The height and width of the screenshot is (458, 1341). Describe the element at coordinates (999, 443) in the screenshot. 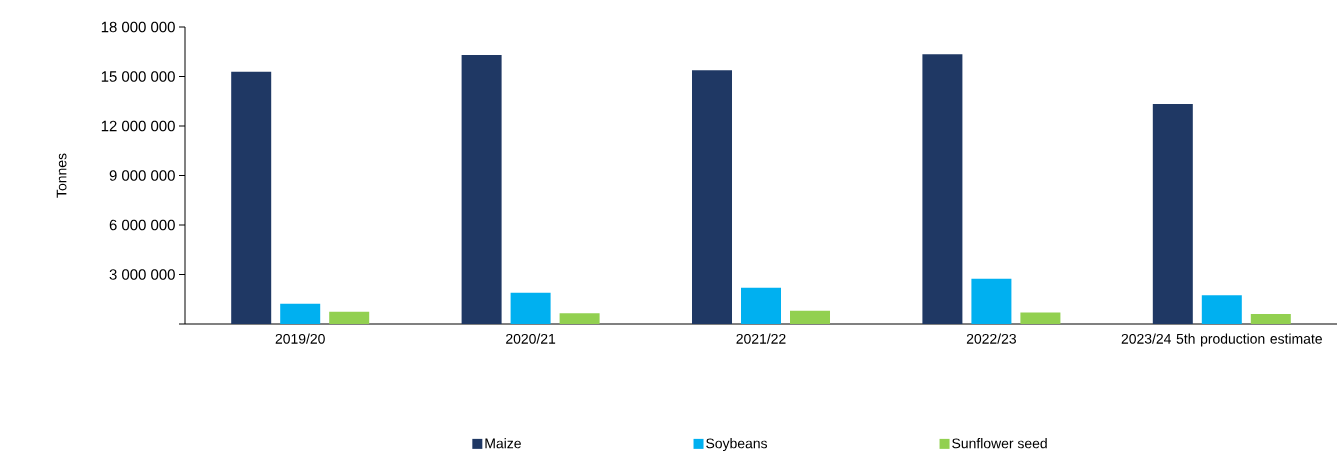

I see `legend-label: Sunflower seed` at that location.